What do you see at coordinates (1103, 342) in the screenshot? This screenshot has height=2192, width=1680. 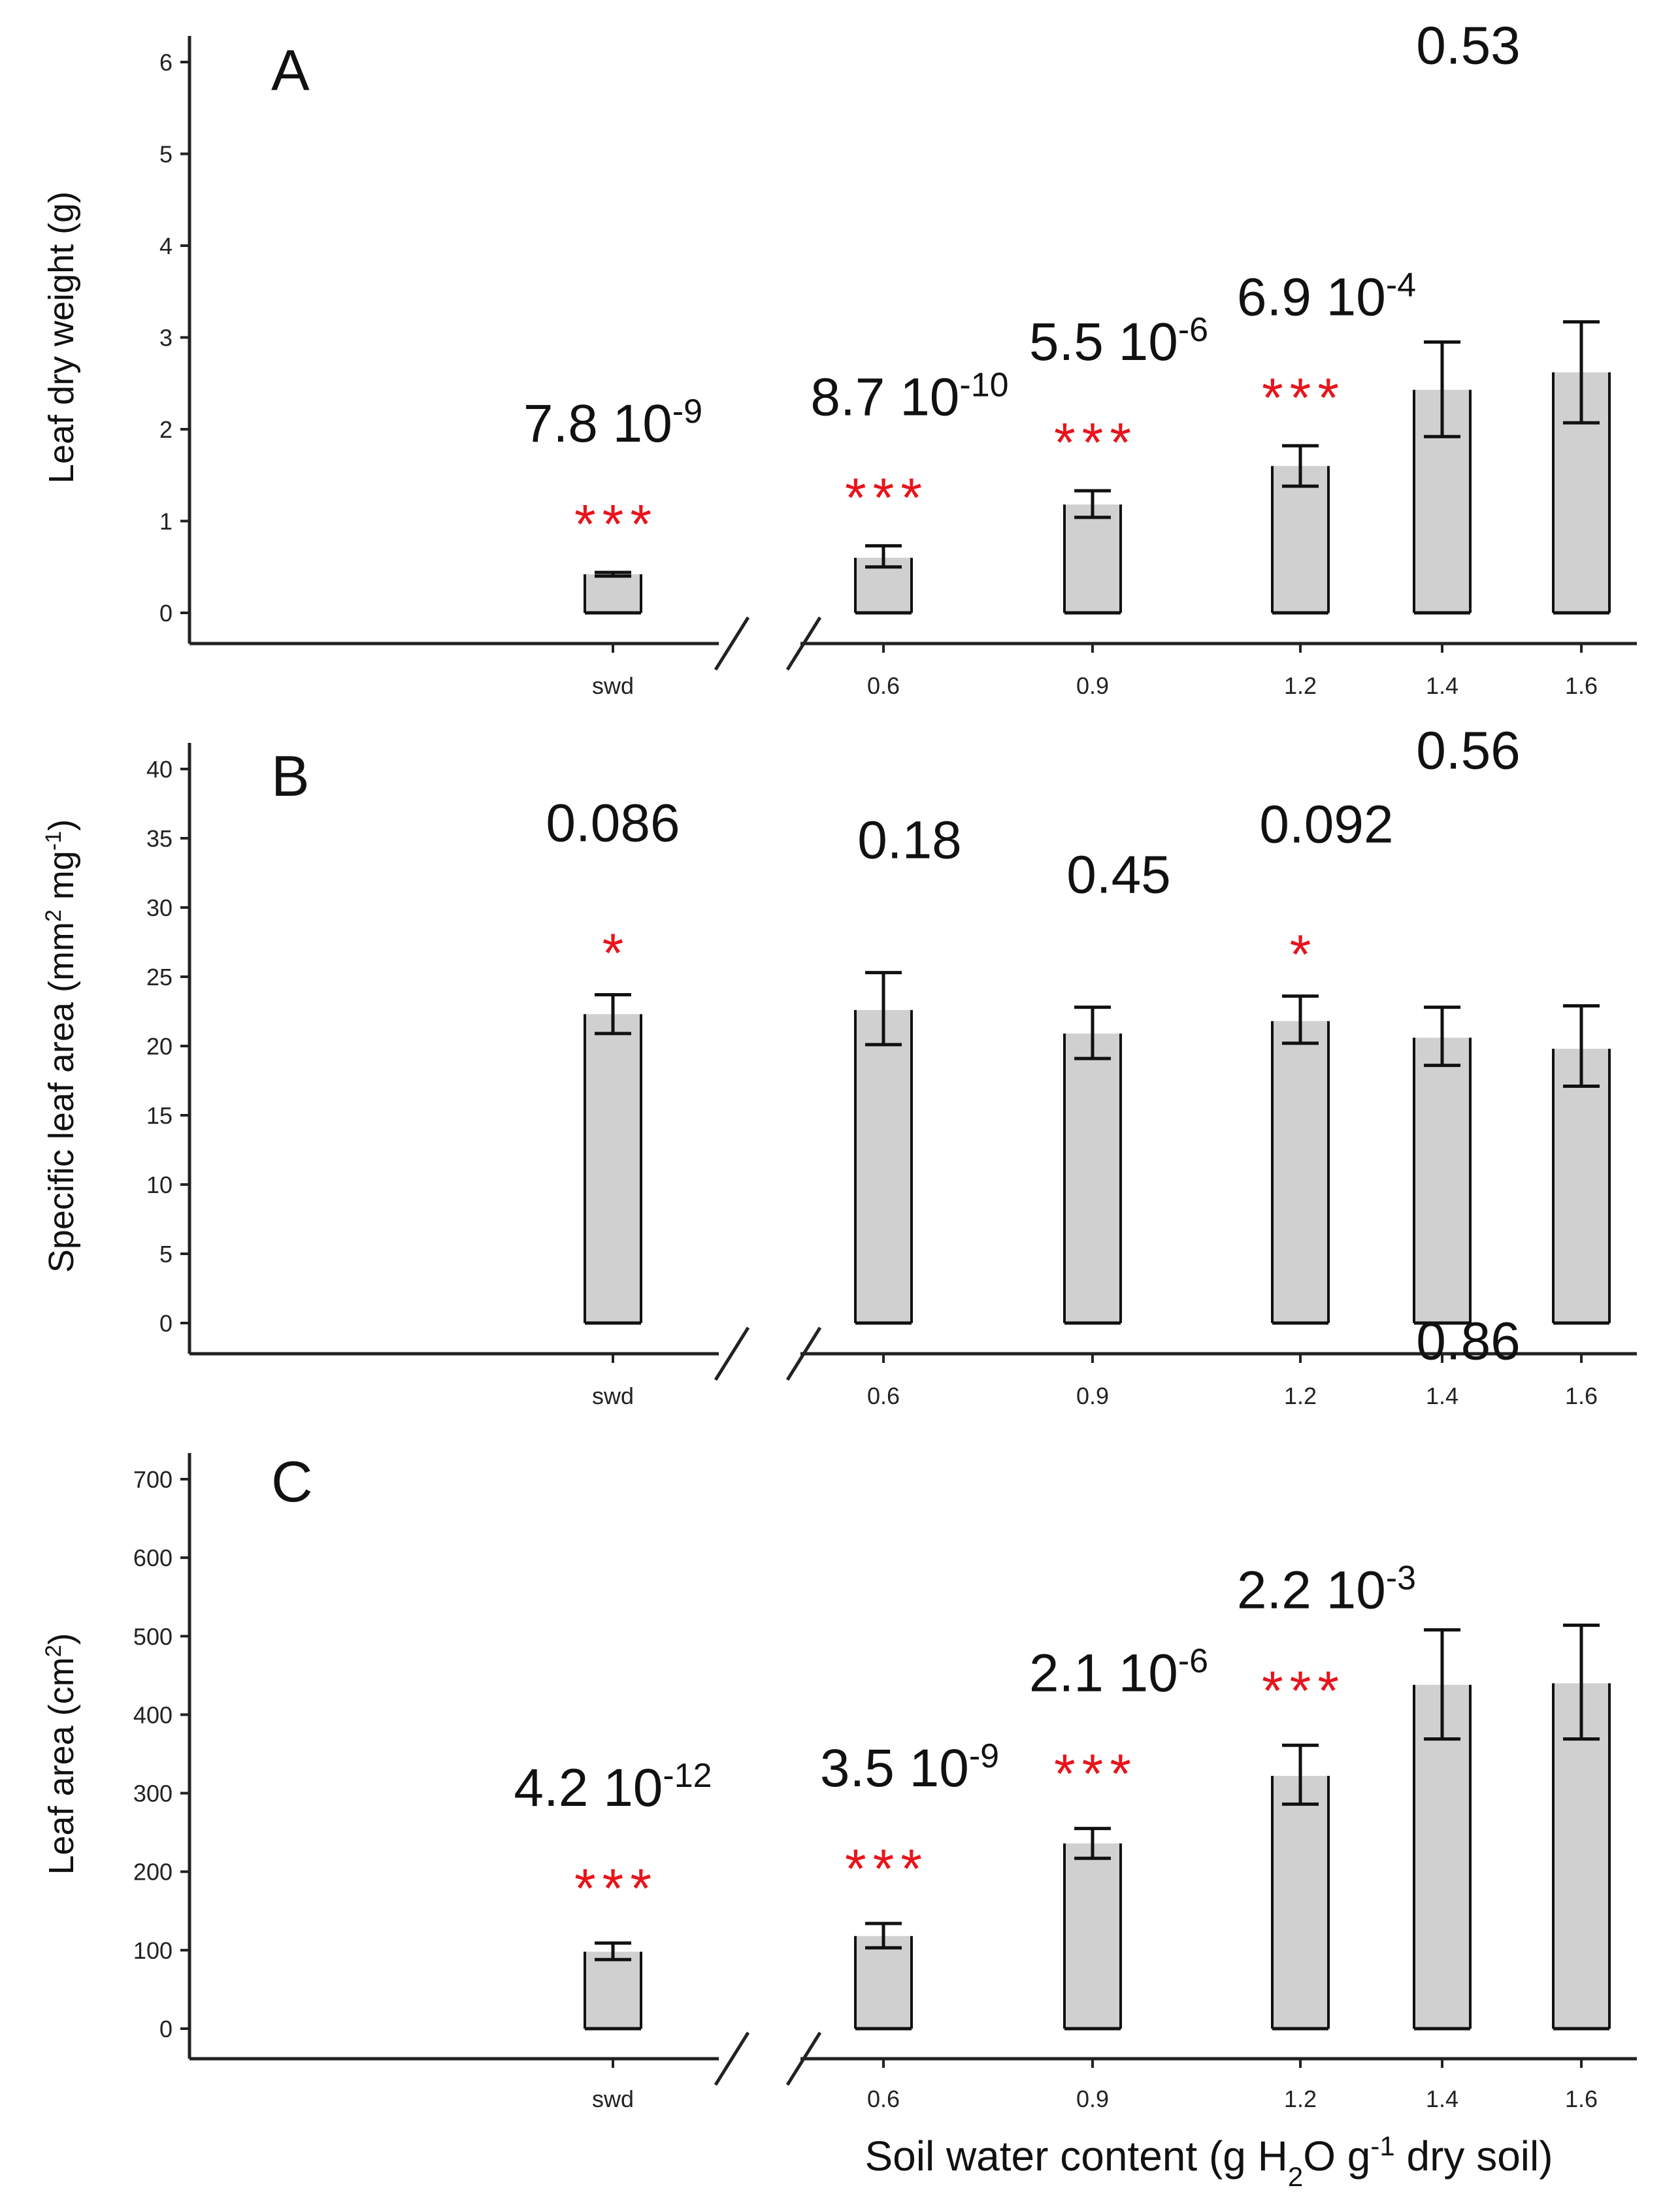 I see `p-value-base: 5.5 10` at bounding box center [1103, 342].